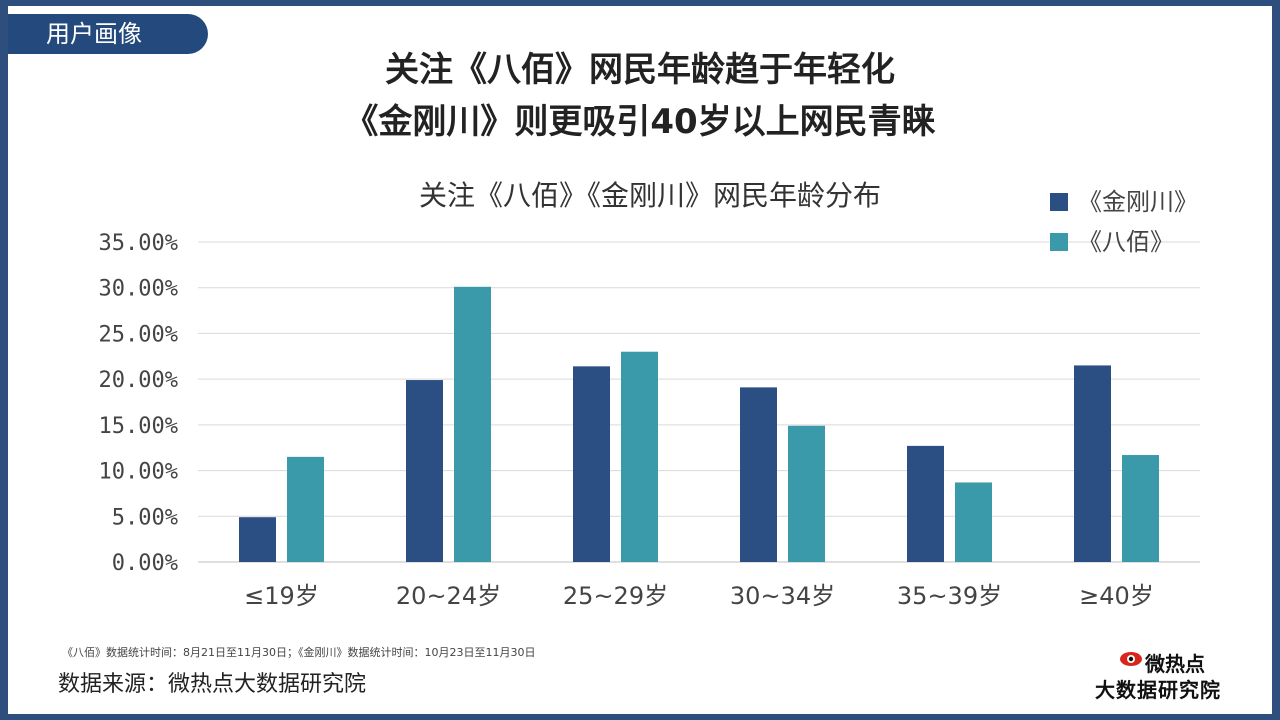 The width and height of the screenshot is (1280, 720). Describe the element at coordinates (212, 684) in the screenshot. I see `data-source: 数据来源：微热点大数据研究院` at that location.